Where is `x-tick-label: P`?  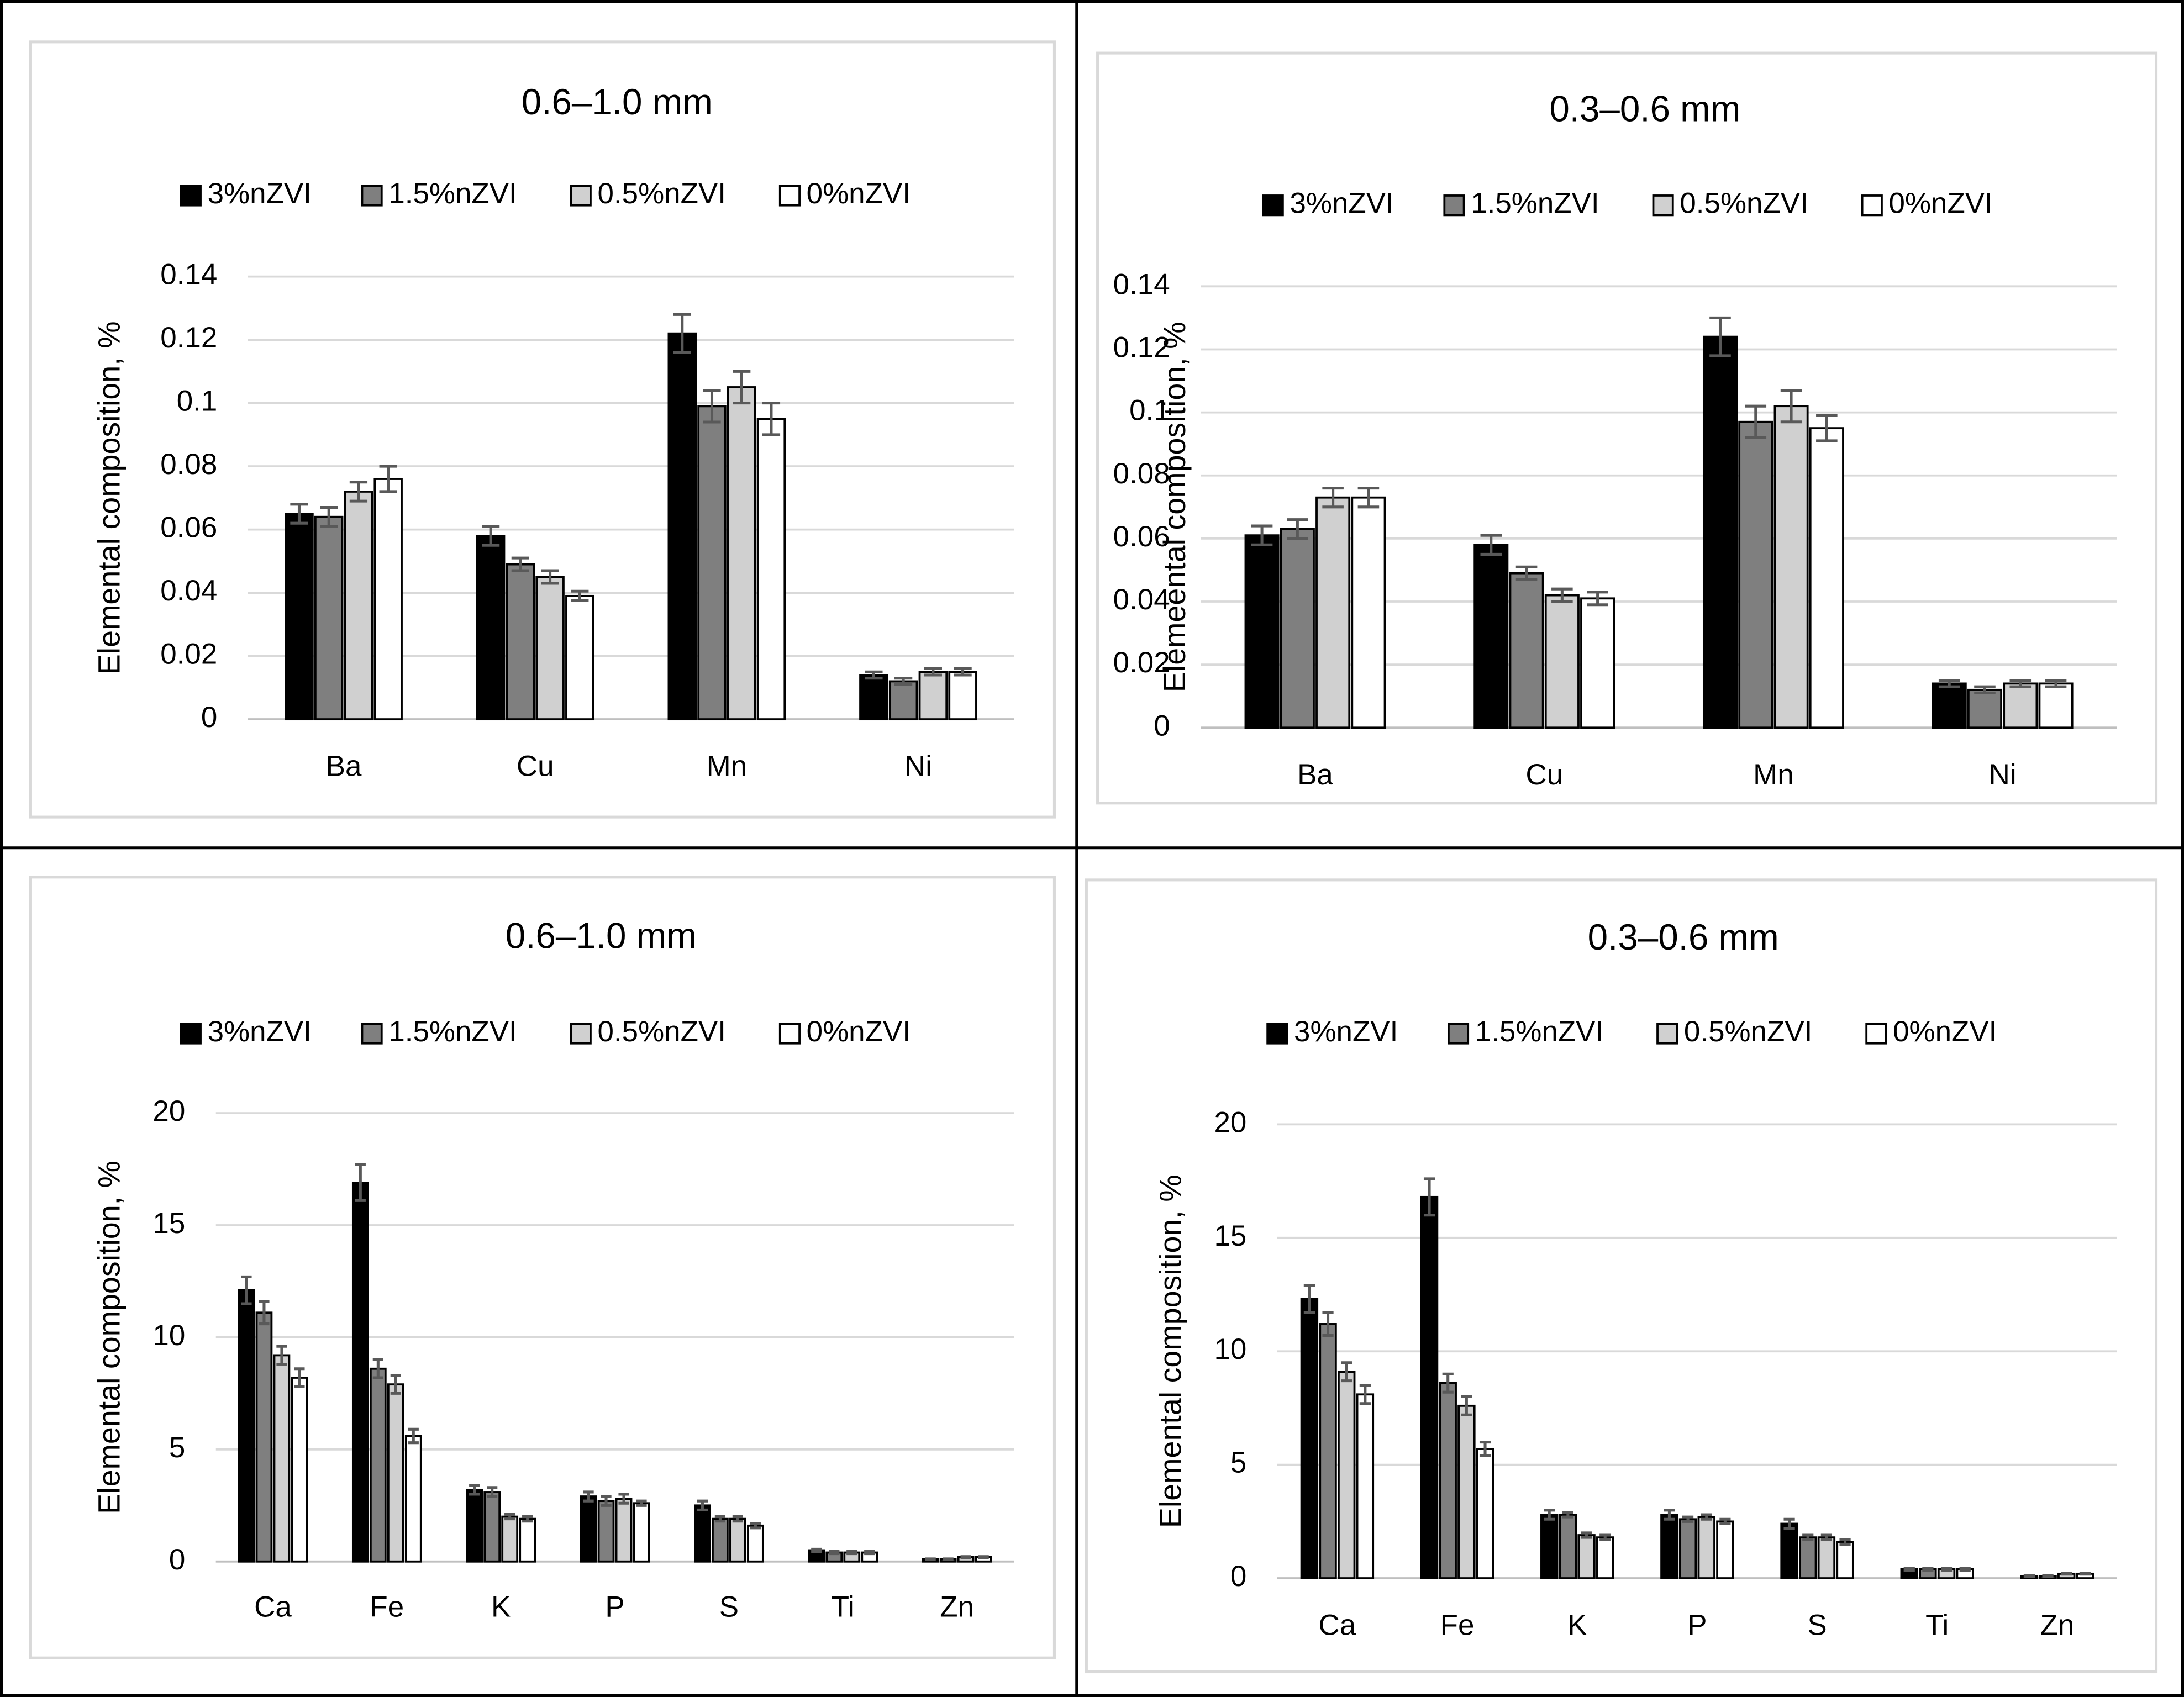
x-tick-label: P is located at coordinates (614, 1607).